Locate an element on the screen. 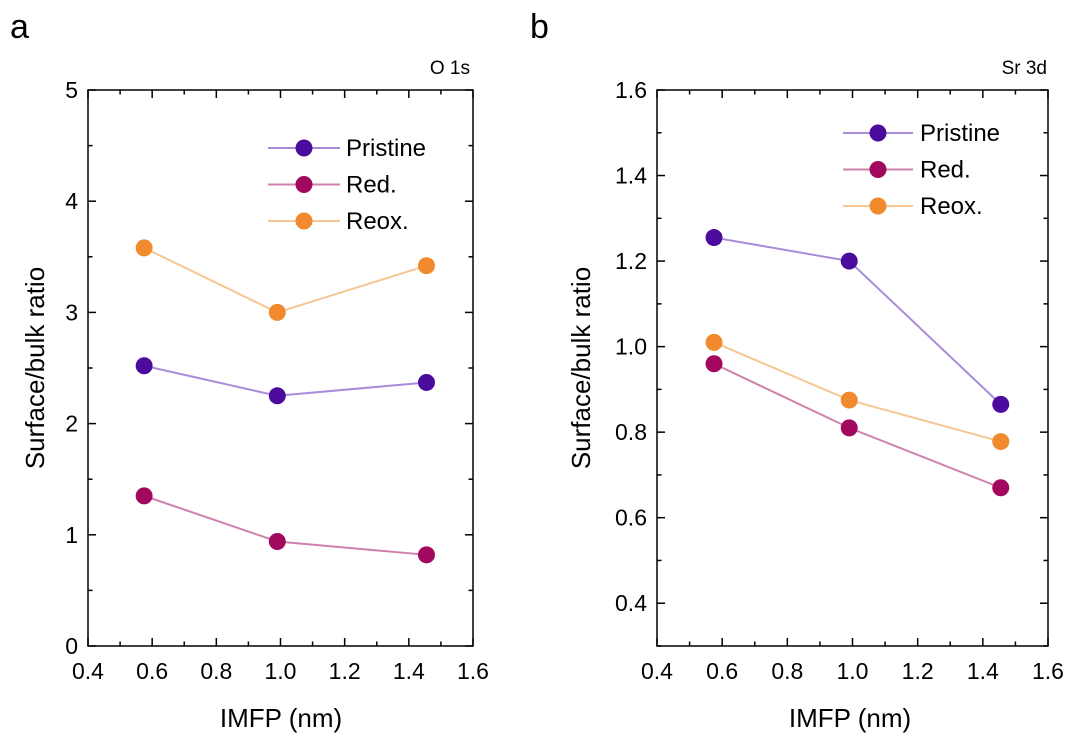 The image size is (1073, 741). panel-b-corner-label: Sr 3d is located at coordinates (1024, 68).